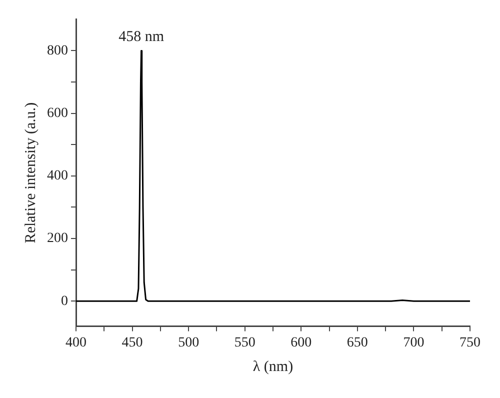 The height and width of the screenshot is (398, 500). Describe the element at coordinates (189, 342) in the screenshot. I see `x-tick-label: 500` at that location.